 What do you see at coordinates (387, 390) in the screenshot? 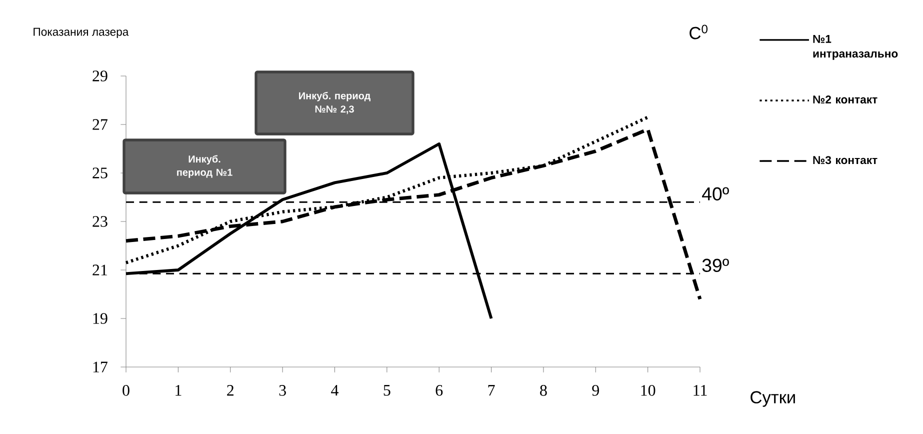
I see `x-tick-label: 5` at bounding box center [387, 390].